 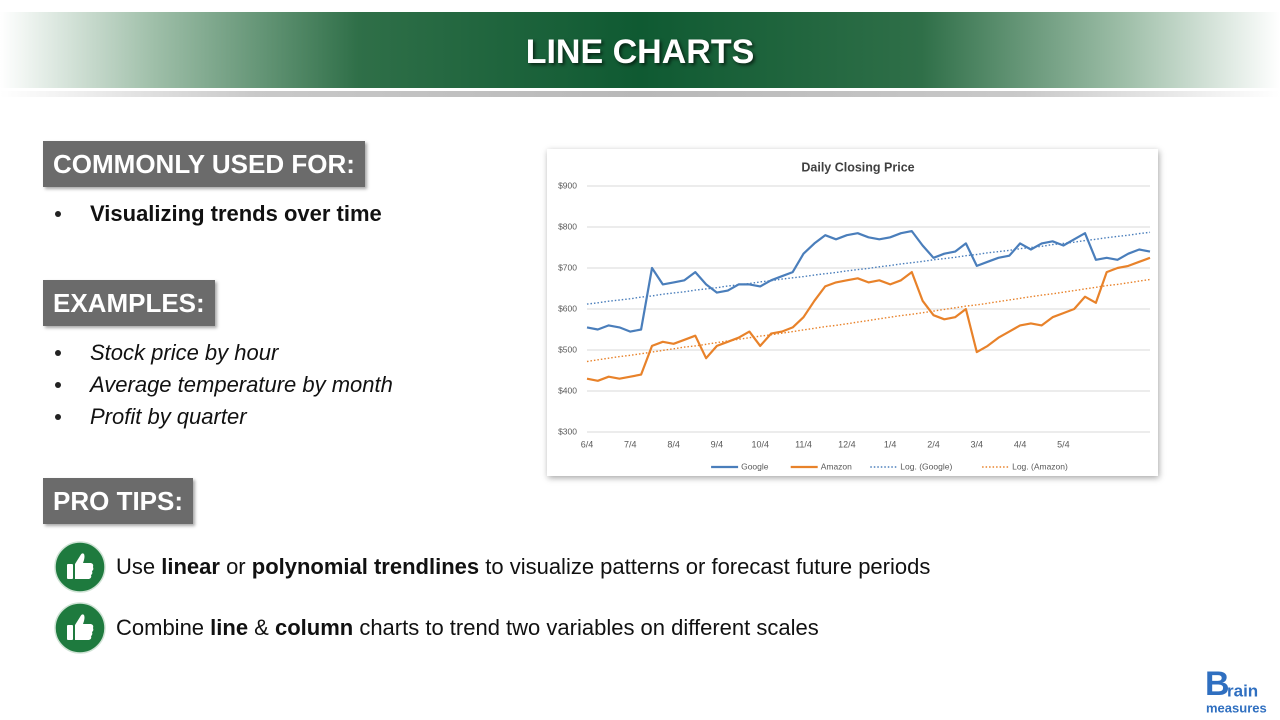 What do you see at coordinates (567, 390) in the screenshot?
I see `y-tick-label: $400` at bounding box center [567, 390].